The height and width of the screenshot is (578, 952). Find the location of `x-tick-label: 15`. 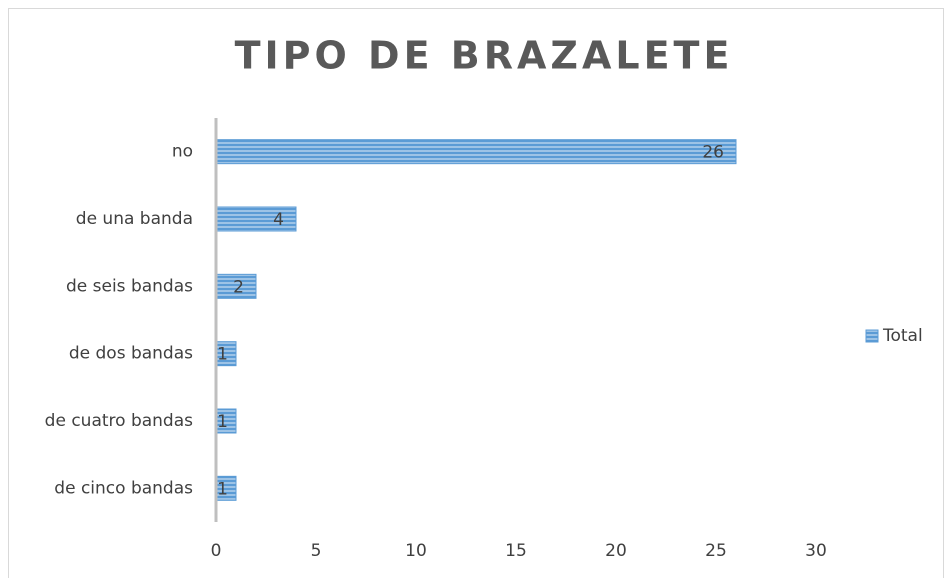

x-tick-label: 15 is located at coordinates (516, 551).